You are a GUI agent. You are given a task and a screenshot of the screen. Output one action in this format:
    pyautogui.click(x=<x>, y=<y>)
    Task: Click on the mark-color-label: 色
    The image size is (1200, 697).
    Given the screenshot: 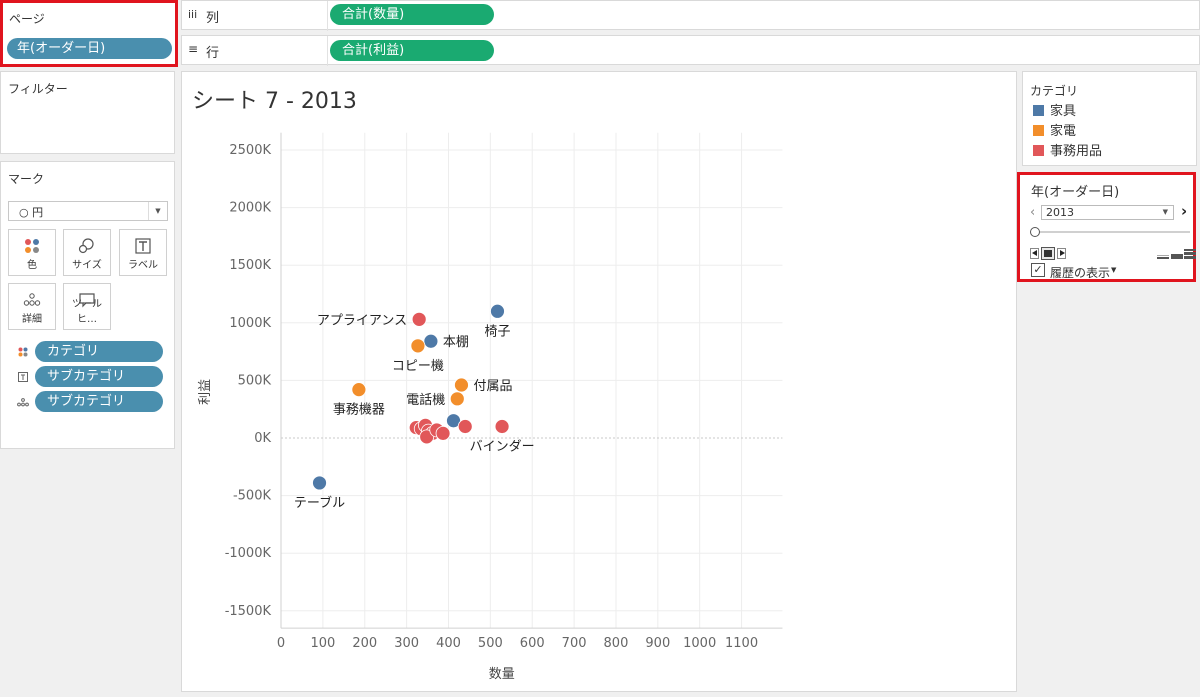 What is the action you would take?
    pyautogui.click(x=32, y=265)
    